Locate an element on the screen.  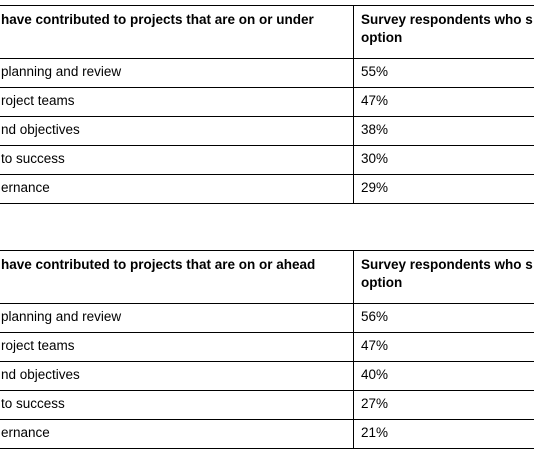
row-value: 55% is located at coordinates (375, 71).